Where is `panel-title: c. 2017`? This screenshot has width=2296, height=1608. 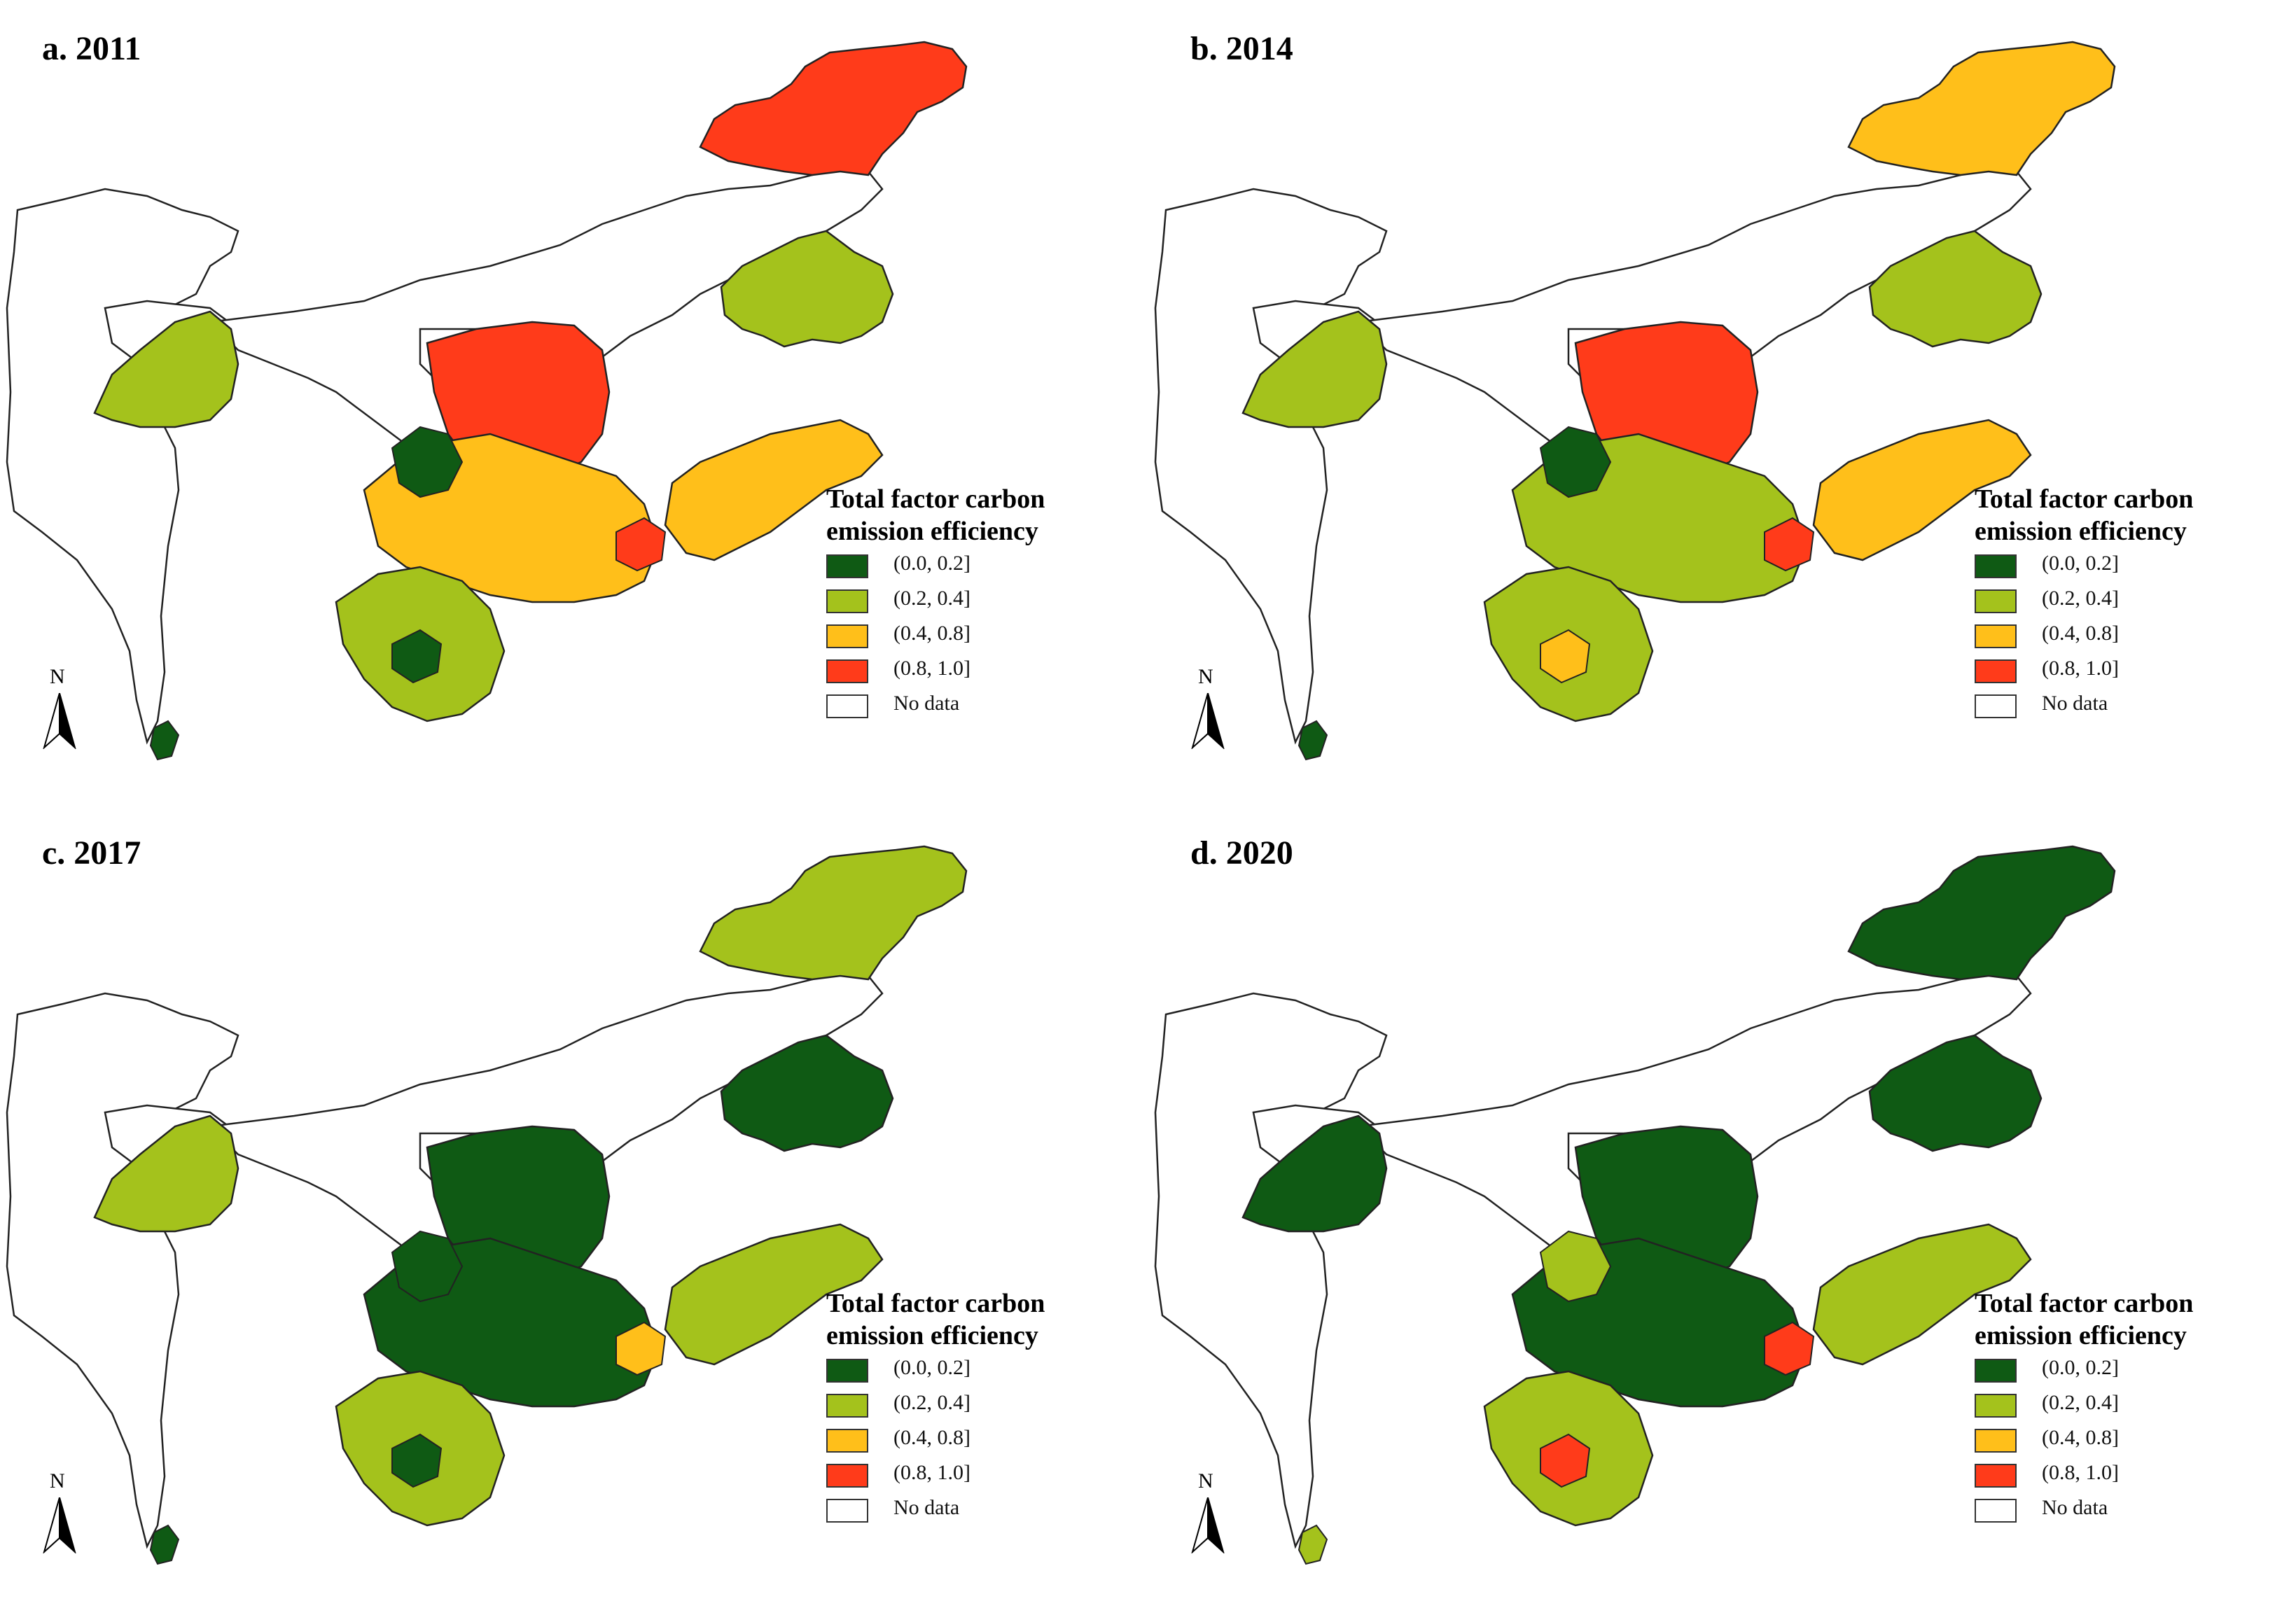
panel-title: c. 2017 is located at coordinates (91, 853).